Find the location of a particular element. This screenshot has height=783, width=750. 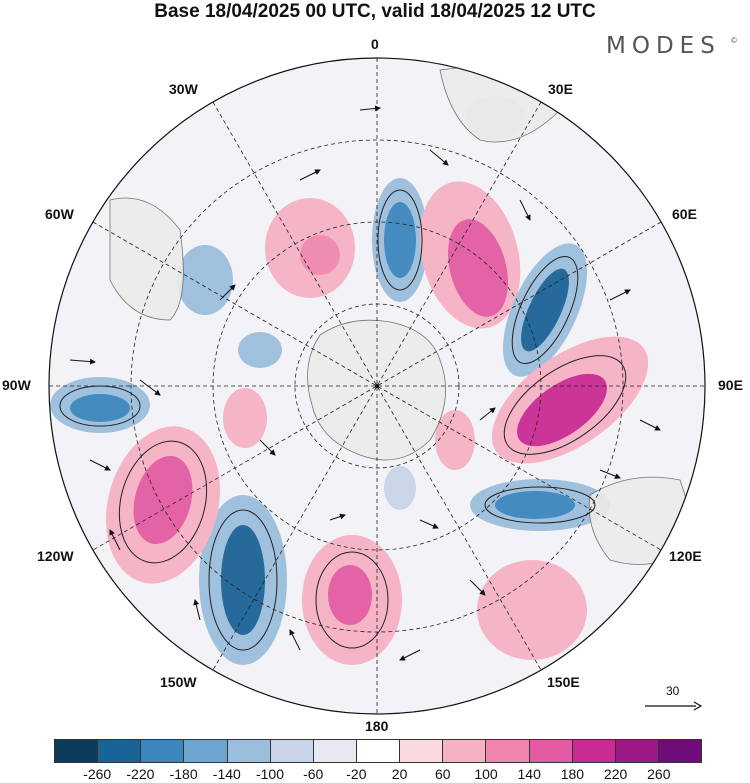

colorbar is located at coordinates (378, 751).